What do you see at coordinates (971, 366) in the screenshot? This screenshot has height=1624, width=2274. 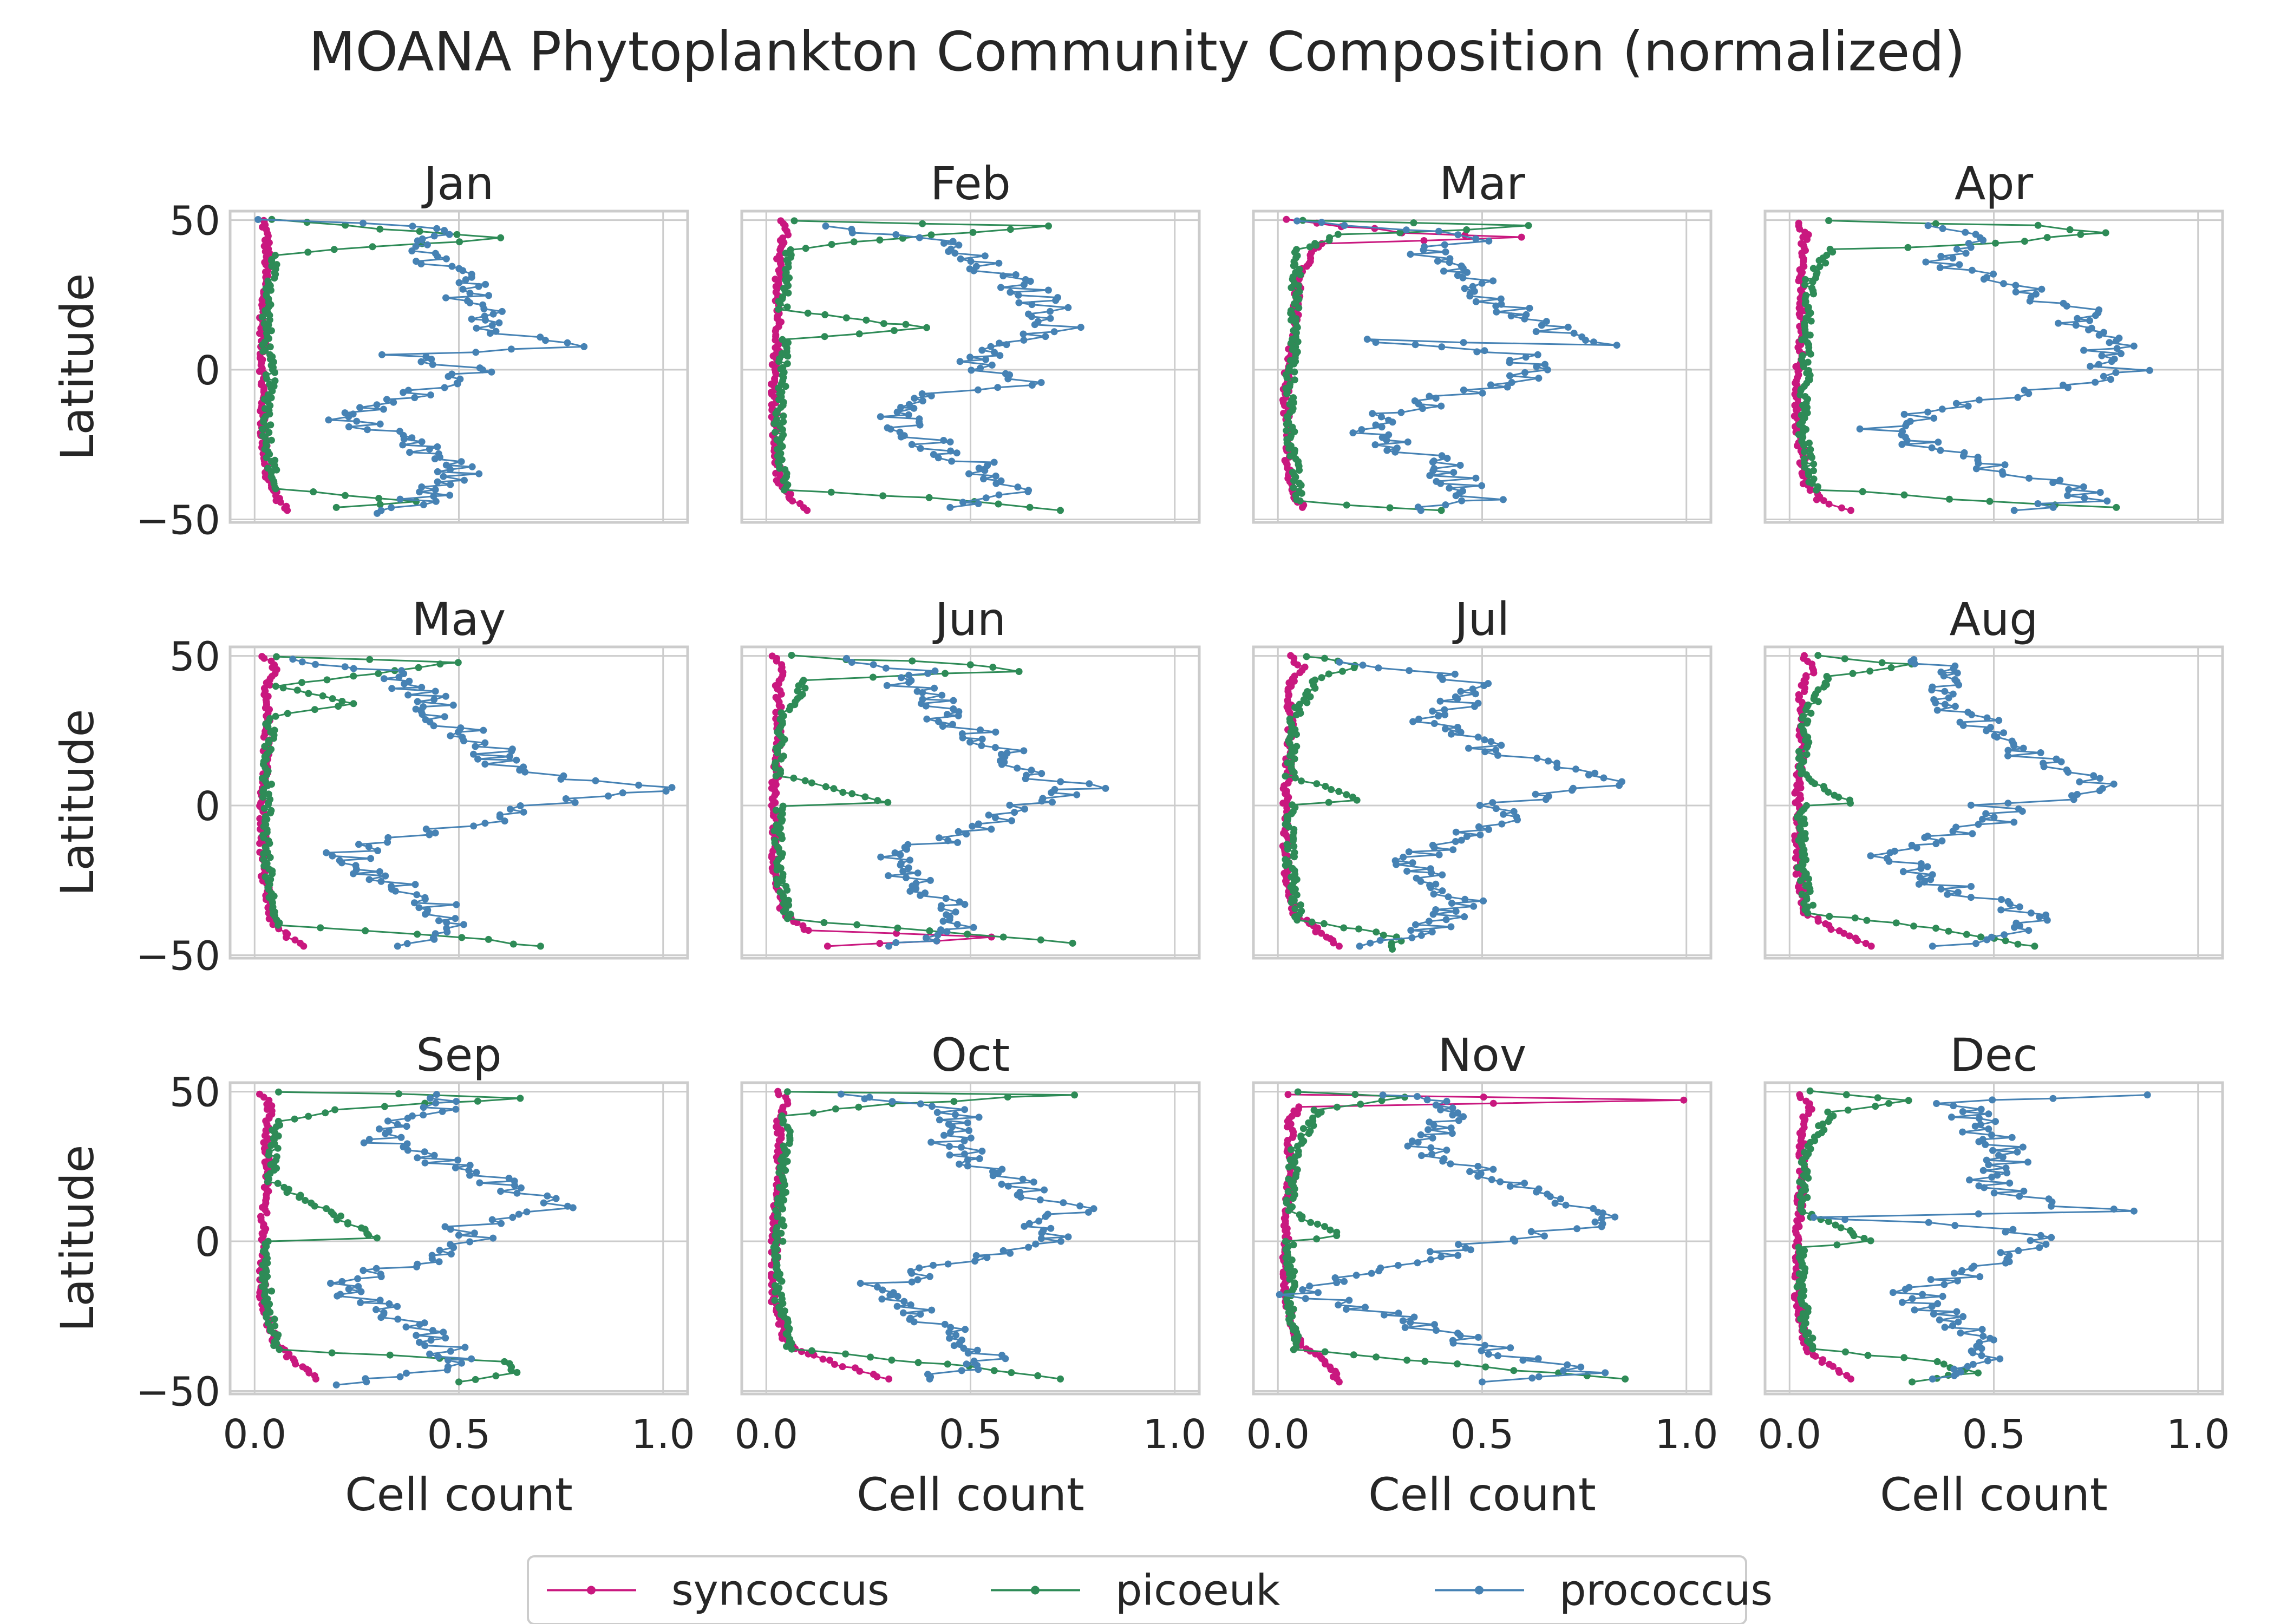 I see `panel-frame` at bounding box center [971, 366].